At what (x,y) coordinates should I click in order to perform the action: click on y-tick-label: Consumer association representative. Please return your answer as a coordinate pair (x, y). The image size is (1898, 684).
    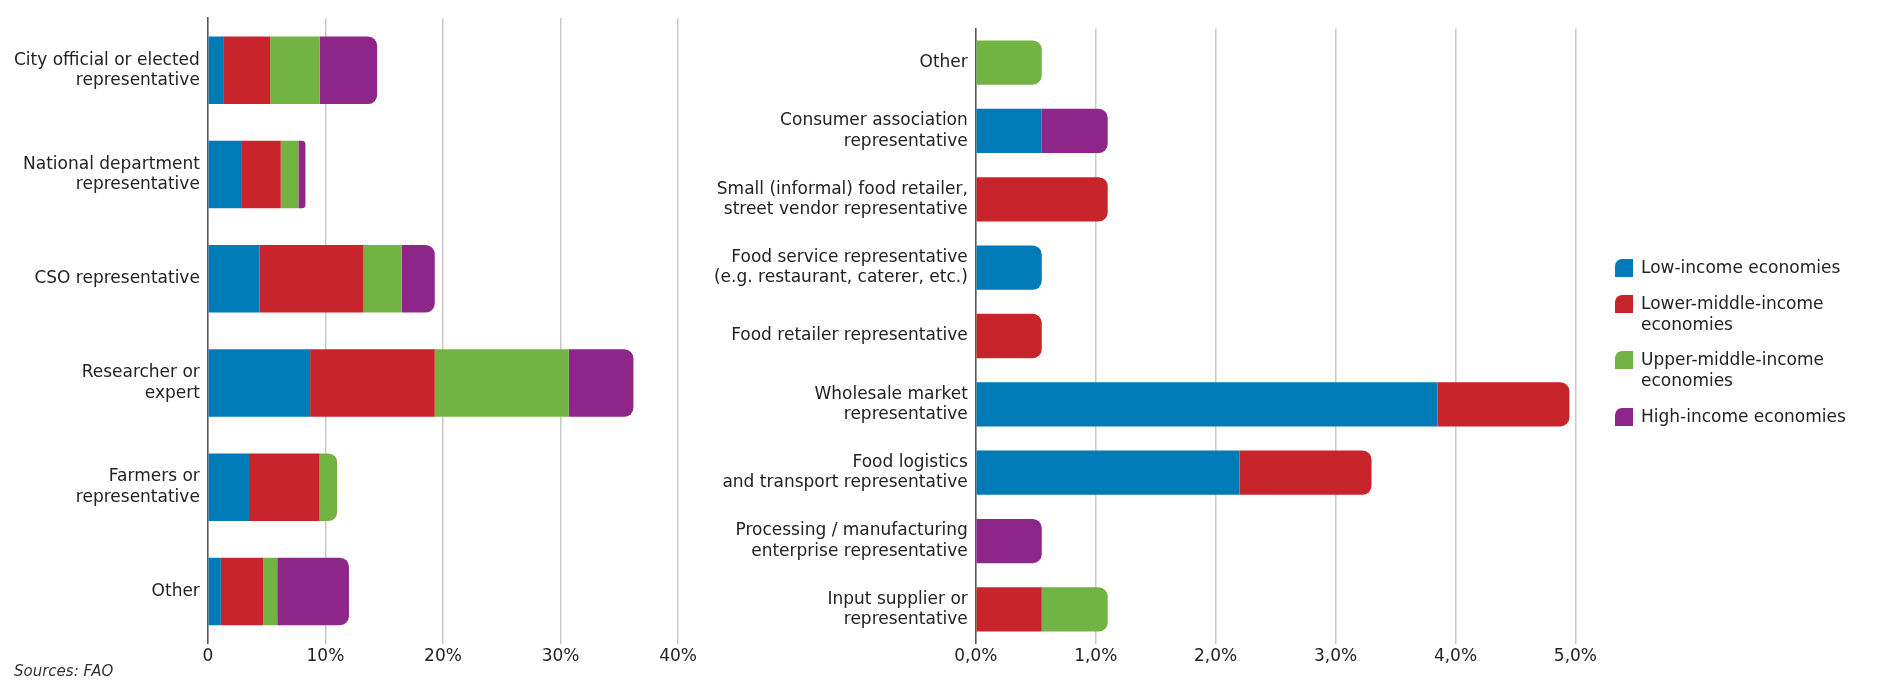
    Looking at the image, I should click on (874, 129).